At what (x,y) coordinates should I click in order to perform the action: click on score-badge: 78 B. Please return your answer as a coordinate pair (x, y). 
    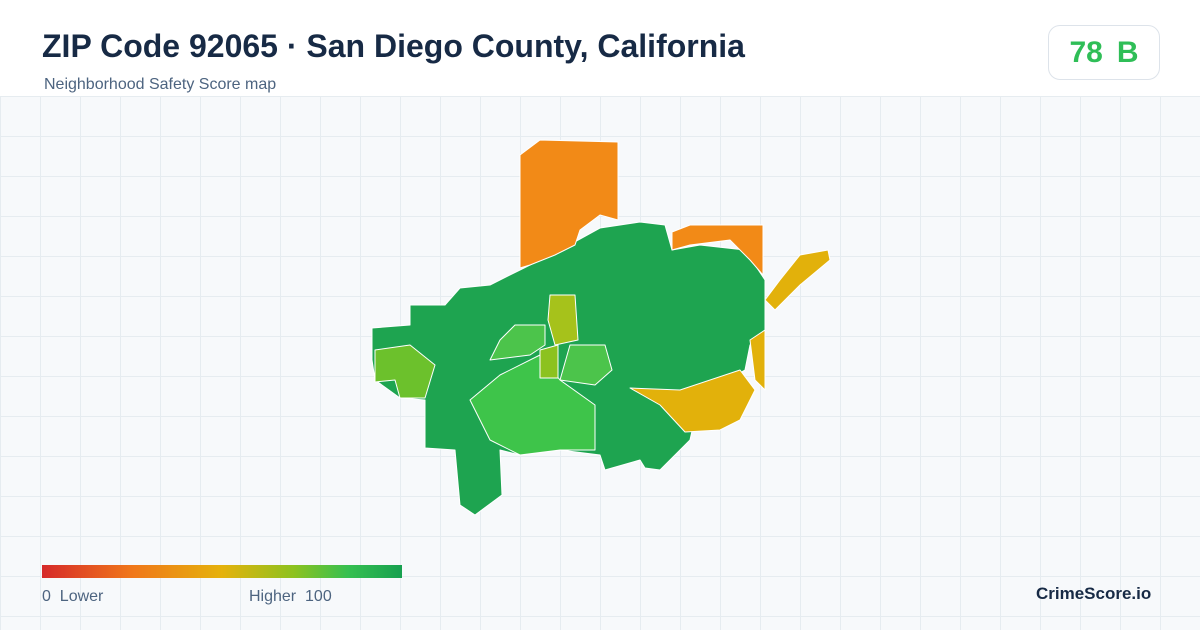
    Looking at the image, I should click on (1104, 52).